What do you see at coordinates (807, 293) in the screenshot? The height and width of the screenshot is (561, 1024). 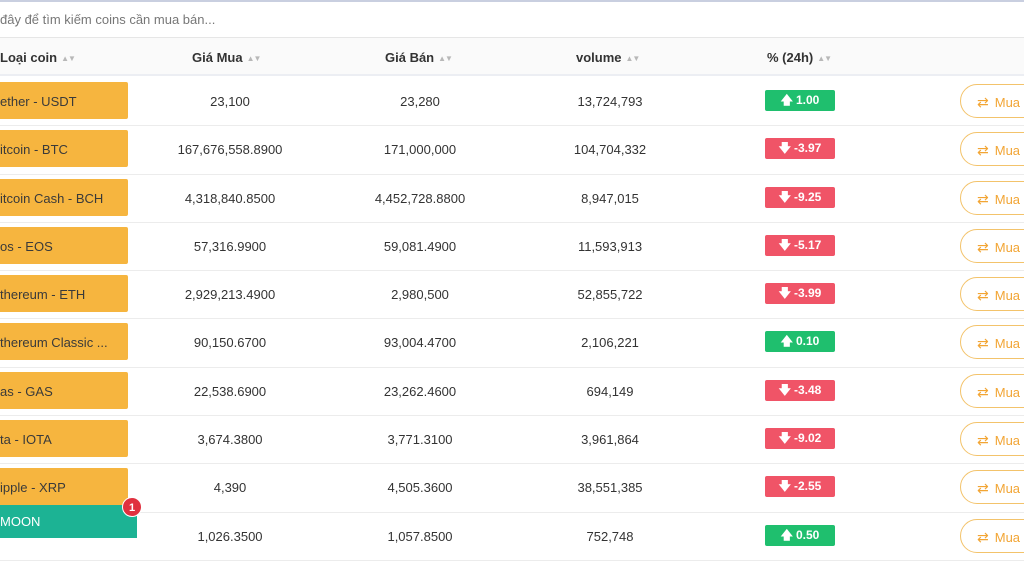 I see `change-value: -3.99` at bounding box center [807, 293].